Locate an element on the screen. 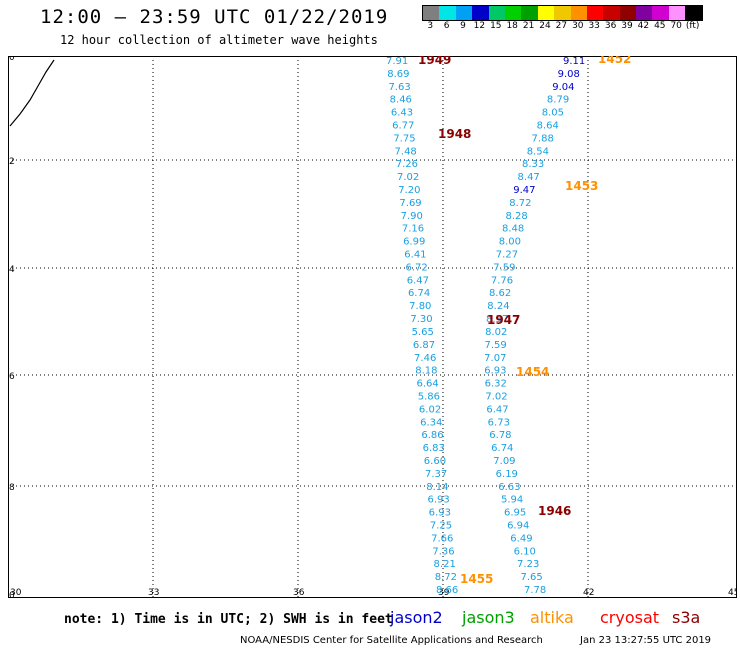  swh-value-east: 8.02 is located at coordinates (496, 332).